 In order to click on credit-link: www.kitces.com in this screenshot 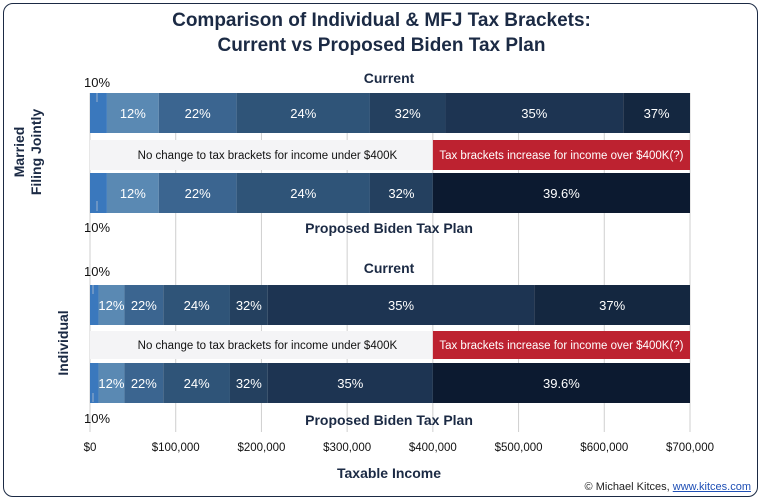, I will do `click(711, 487)`.